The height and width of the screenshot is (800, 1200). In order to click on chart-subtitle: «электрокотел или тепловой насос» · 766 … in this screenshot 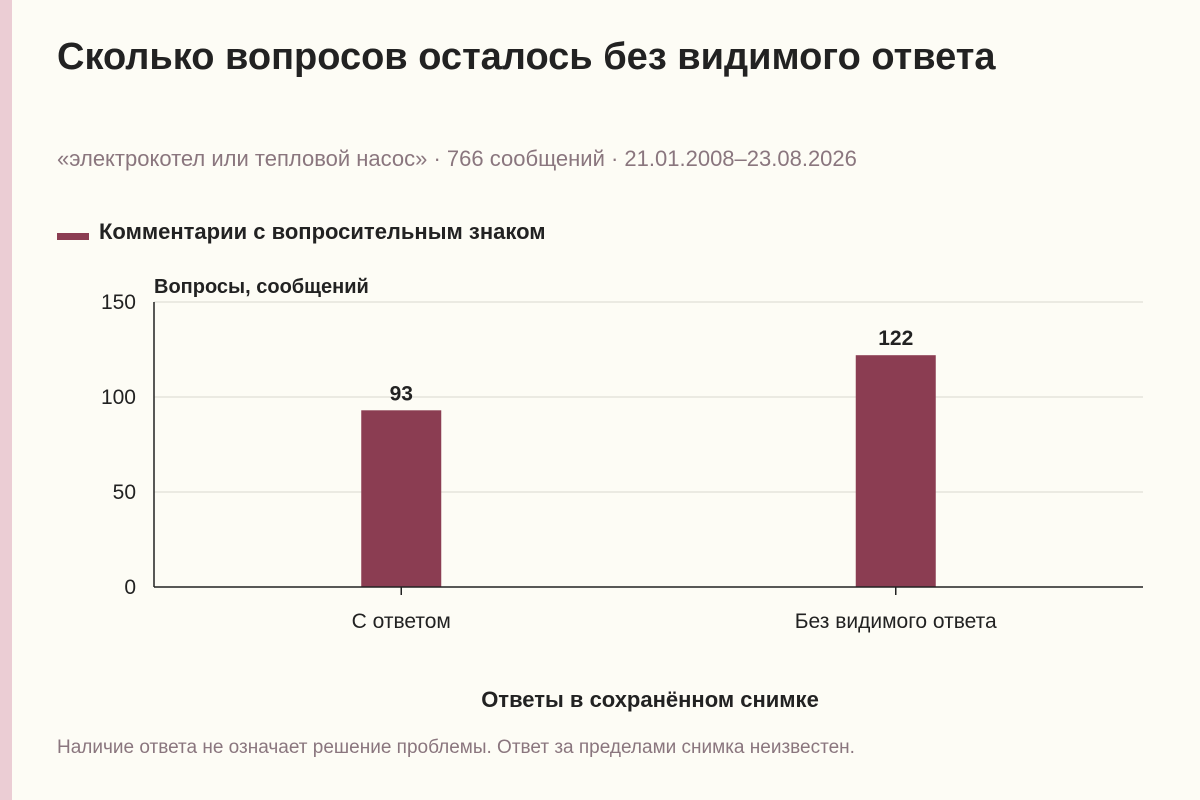, I will do `click(457, 158)`.